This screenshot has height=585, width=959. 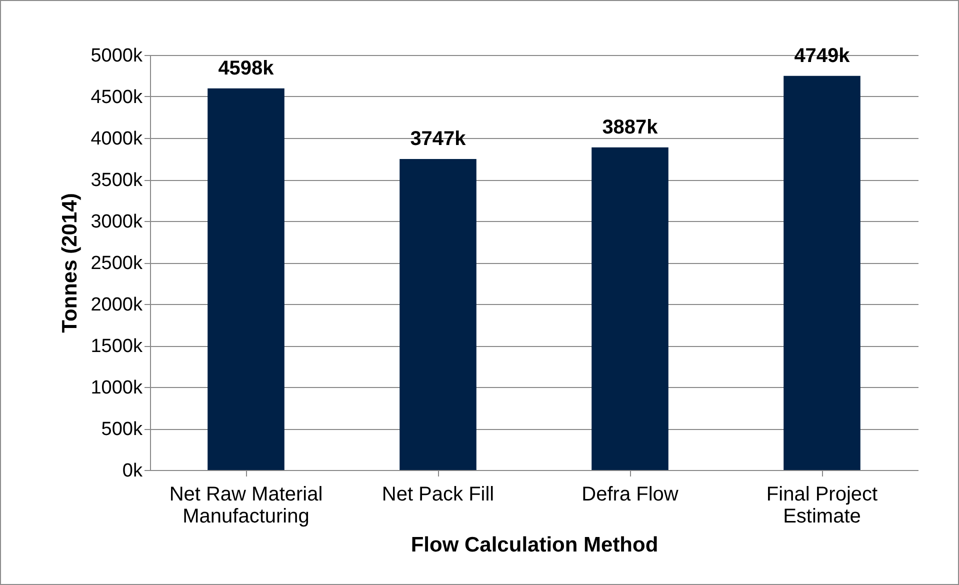 I want to click on y-tick-label: 1500k, so click(x=116, y=346).